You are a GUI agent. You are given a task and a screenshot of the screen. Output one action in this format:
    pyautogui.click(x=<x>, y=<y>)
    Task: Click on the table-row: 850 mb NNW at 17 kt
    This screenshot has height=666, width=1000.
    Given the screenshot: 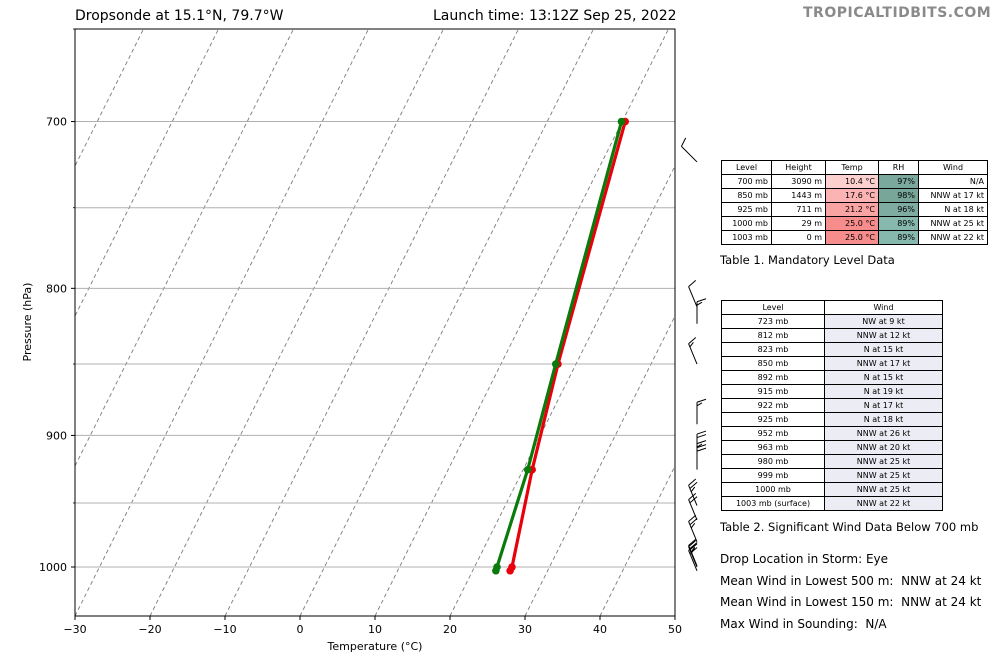 What is the action you would take?
    pyautogui.click(x=832, y=363)
    